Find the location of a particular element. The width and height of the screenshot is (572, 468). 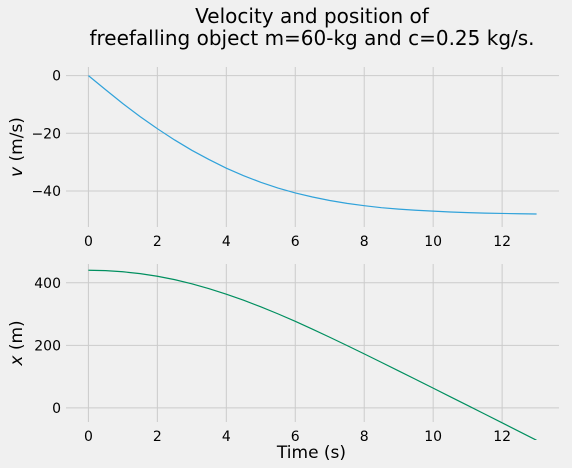

position-xtick-label: 8 is located at coordinates (364, 437).